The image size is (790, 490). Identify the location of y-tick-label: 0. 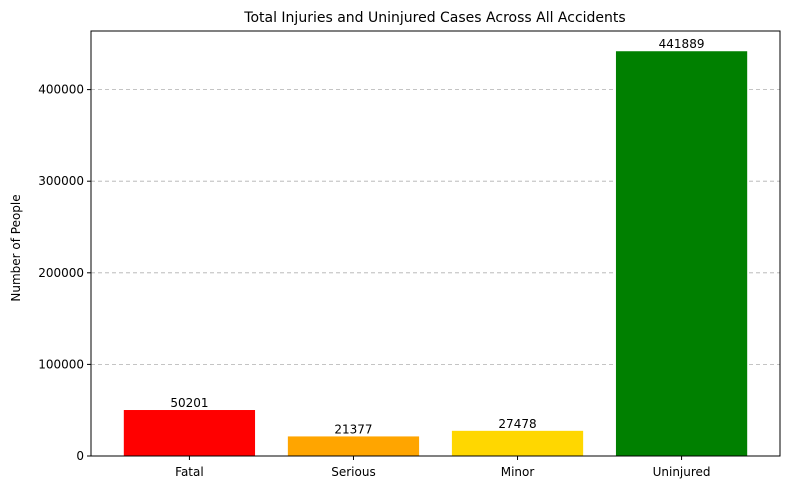
(80, 456).